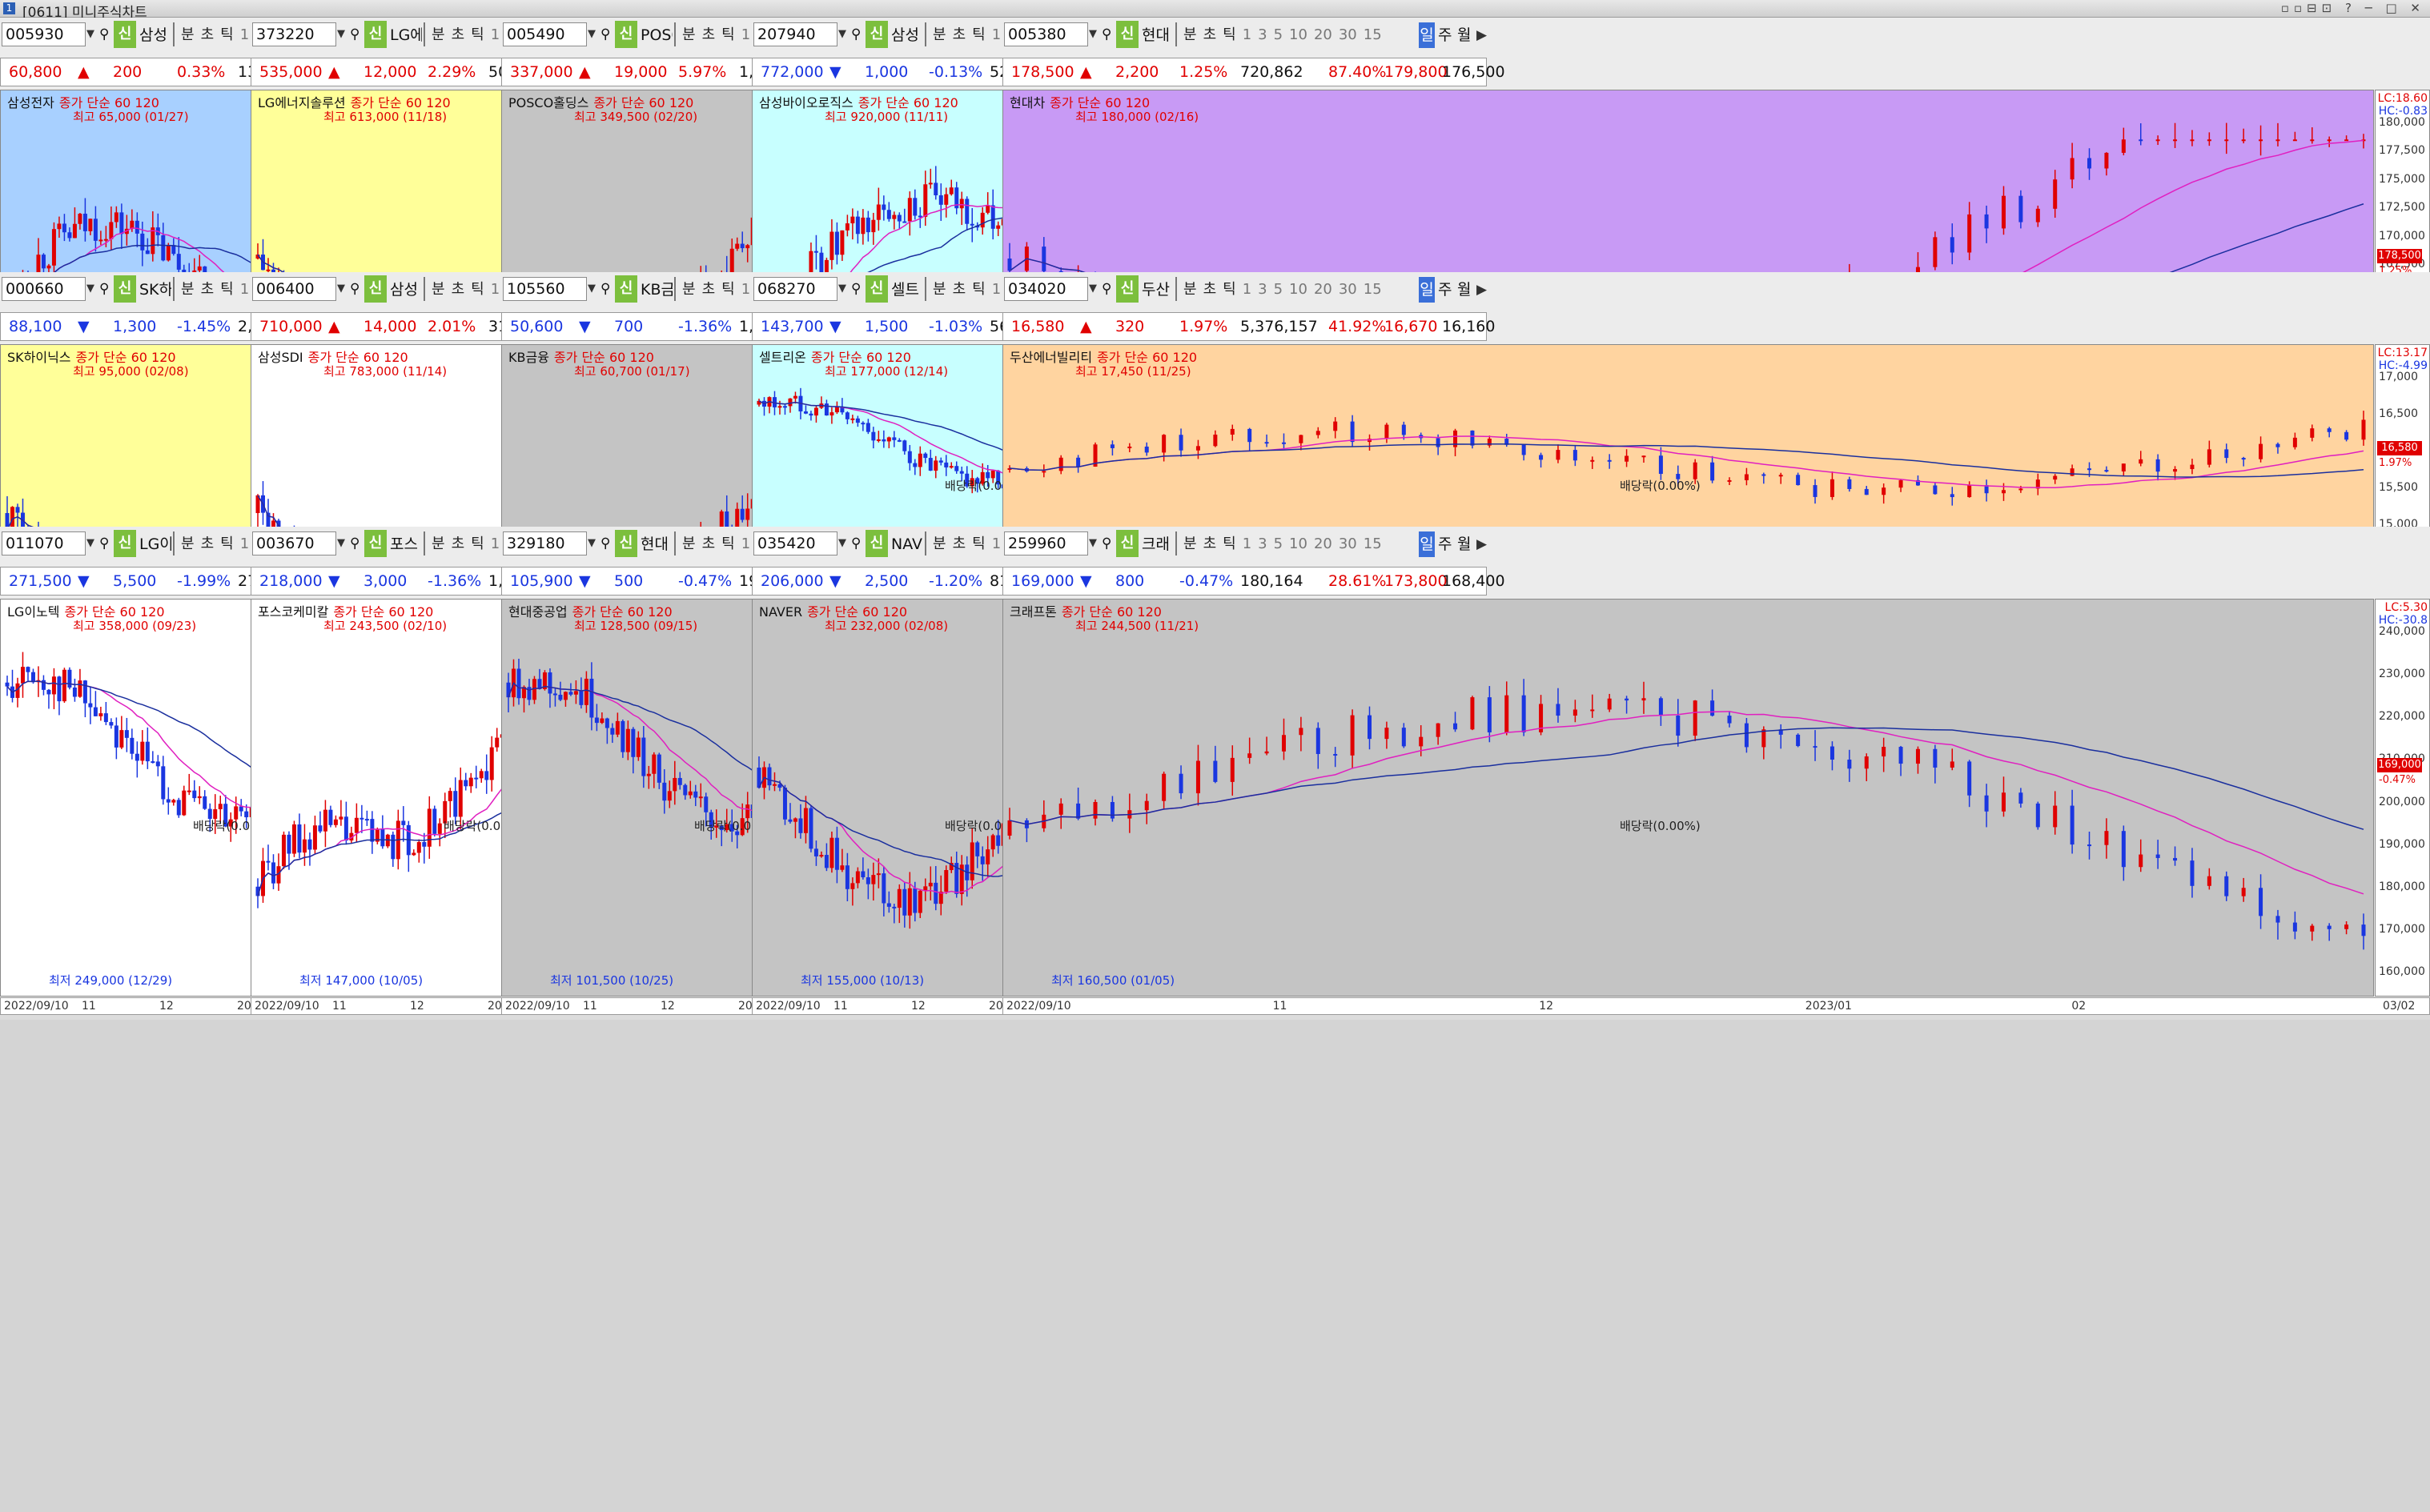  I want to click on stock-code-input: 005930, so click(44, 34).